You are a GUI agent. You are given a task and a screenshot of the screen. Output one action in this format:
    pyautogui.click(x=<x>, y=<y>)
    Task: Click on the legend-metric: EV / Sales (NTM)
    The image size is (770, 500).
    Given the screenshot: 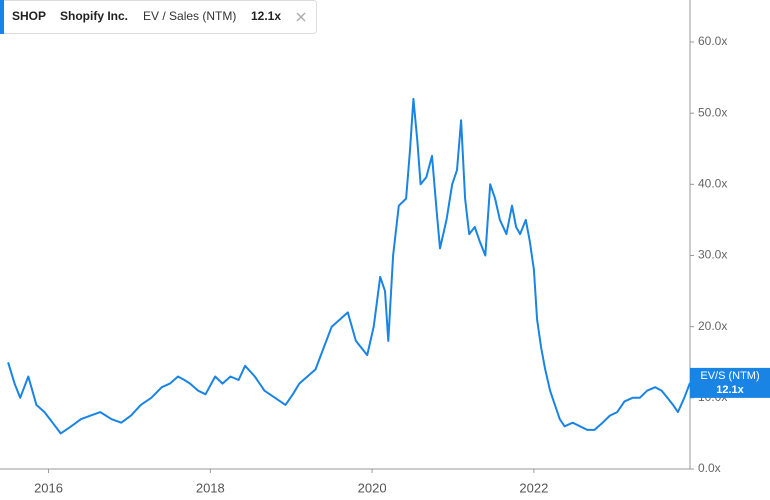 What is the action you would take?
    pyautogui.click(x=189, y=16)
    